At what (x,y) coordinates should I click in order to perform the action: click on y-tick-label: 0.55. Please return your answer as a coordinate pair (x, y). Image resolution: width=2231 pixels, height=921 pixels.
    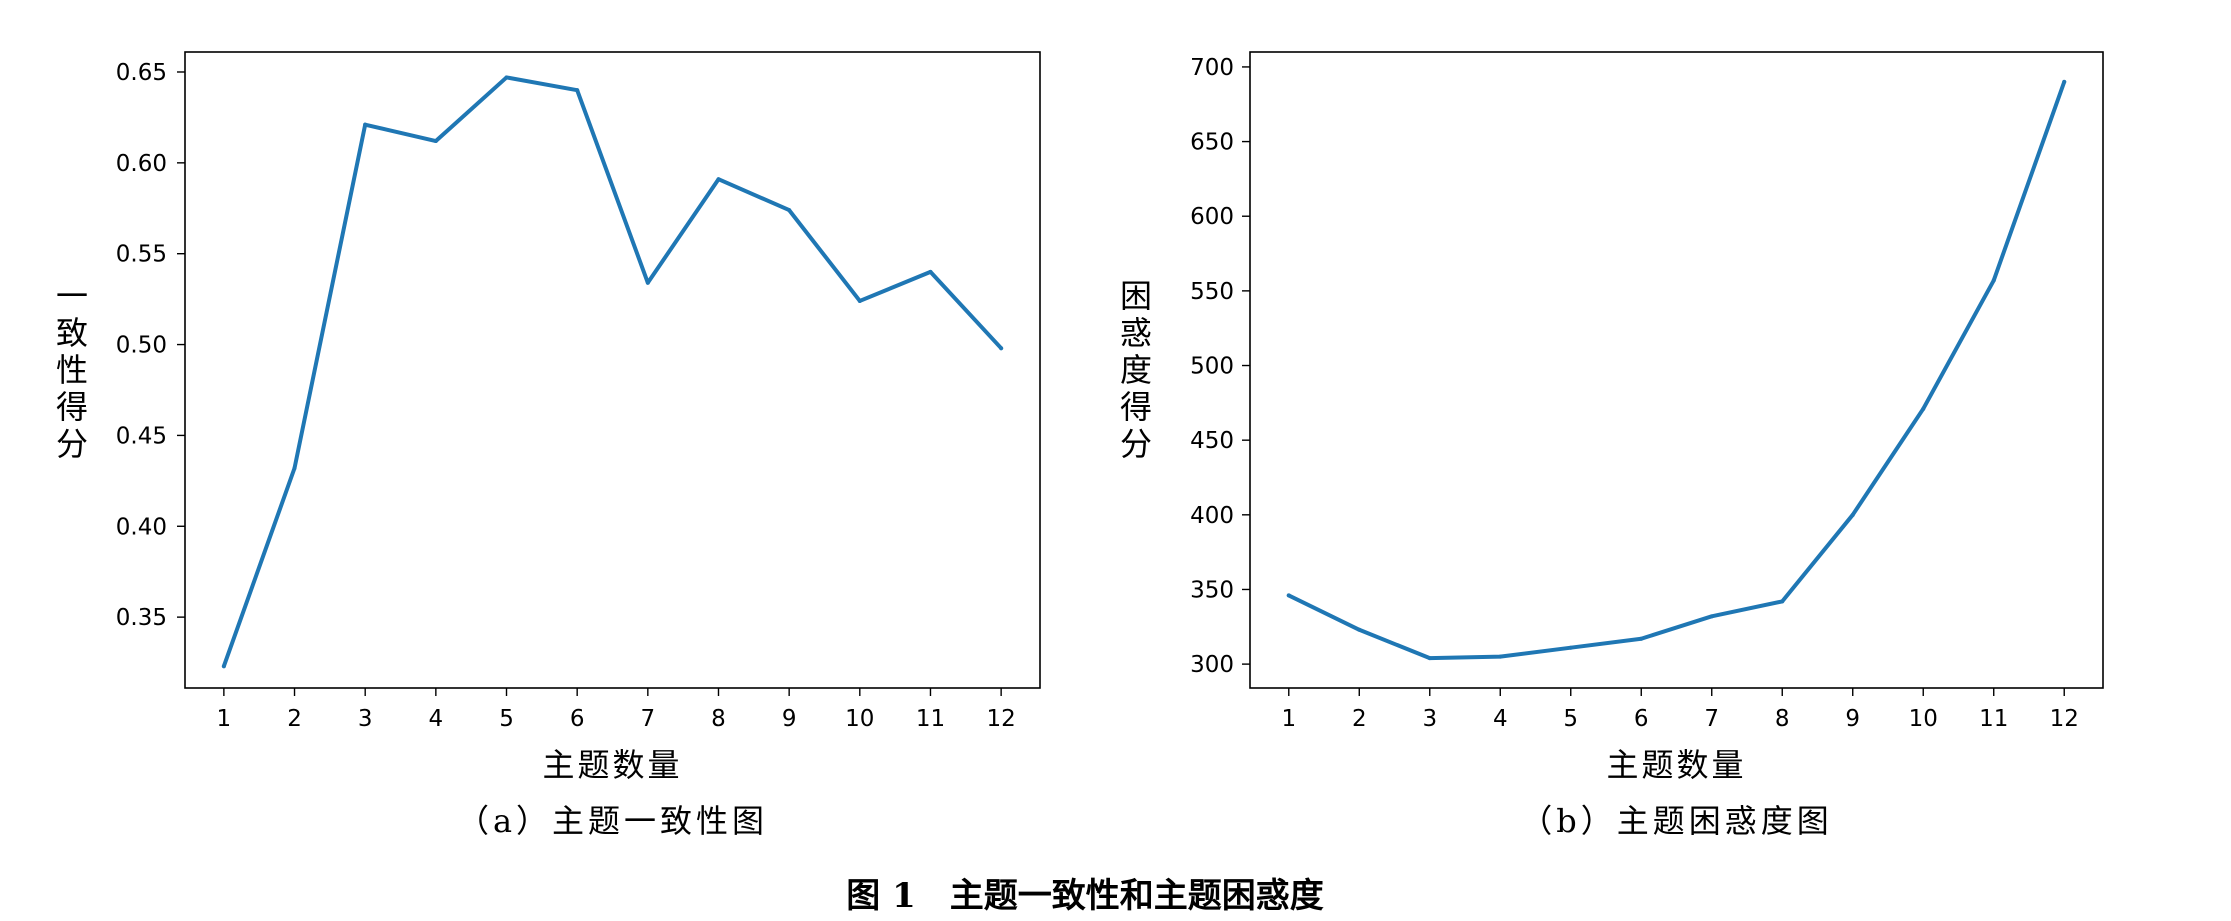
    Looking at the image, I should click on (141, 255).